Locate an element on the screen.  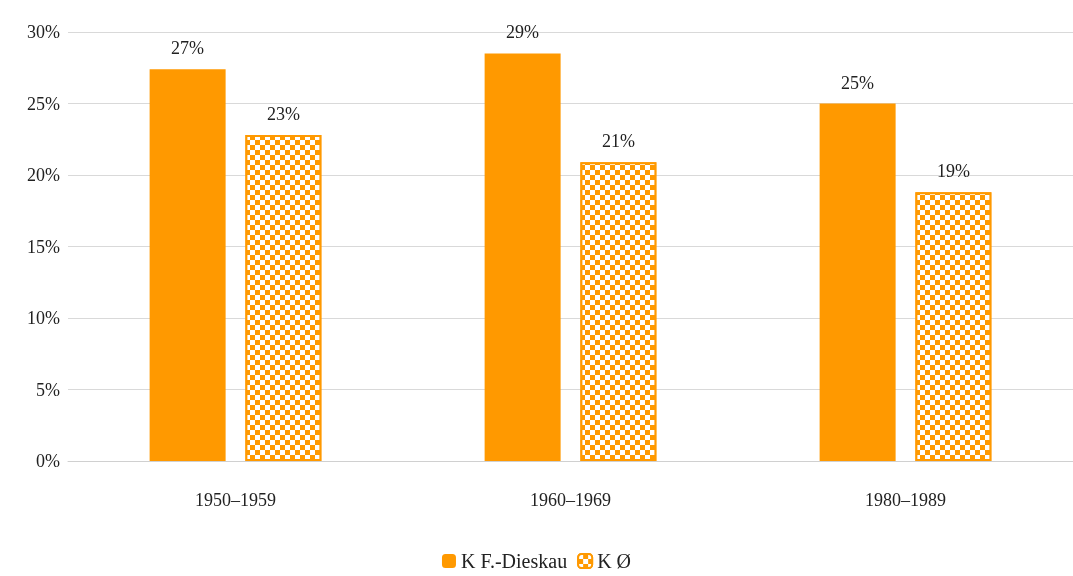
legend-label: K Ø is located at coordinates (614, 561).